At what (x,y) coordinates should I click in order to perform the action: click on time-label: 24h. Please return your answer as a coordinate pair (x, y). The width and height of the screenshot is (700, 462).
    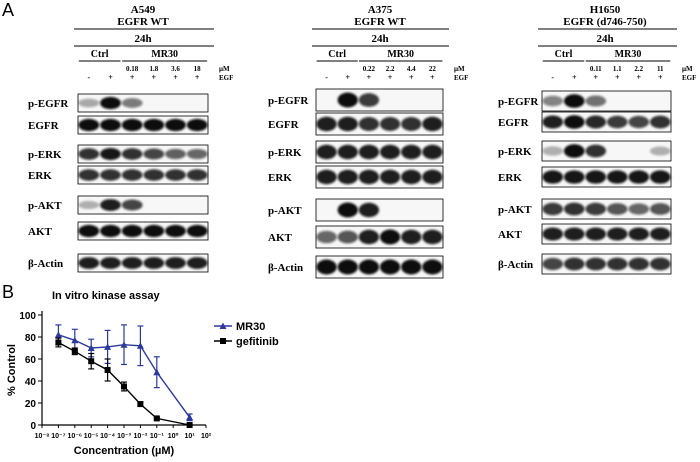
    Looking at the image, I should click on (604, 39).